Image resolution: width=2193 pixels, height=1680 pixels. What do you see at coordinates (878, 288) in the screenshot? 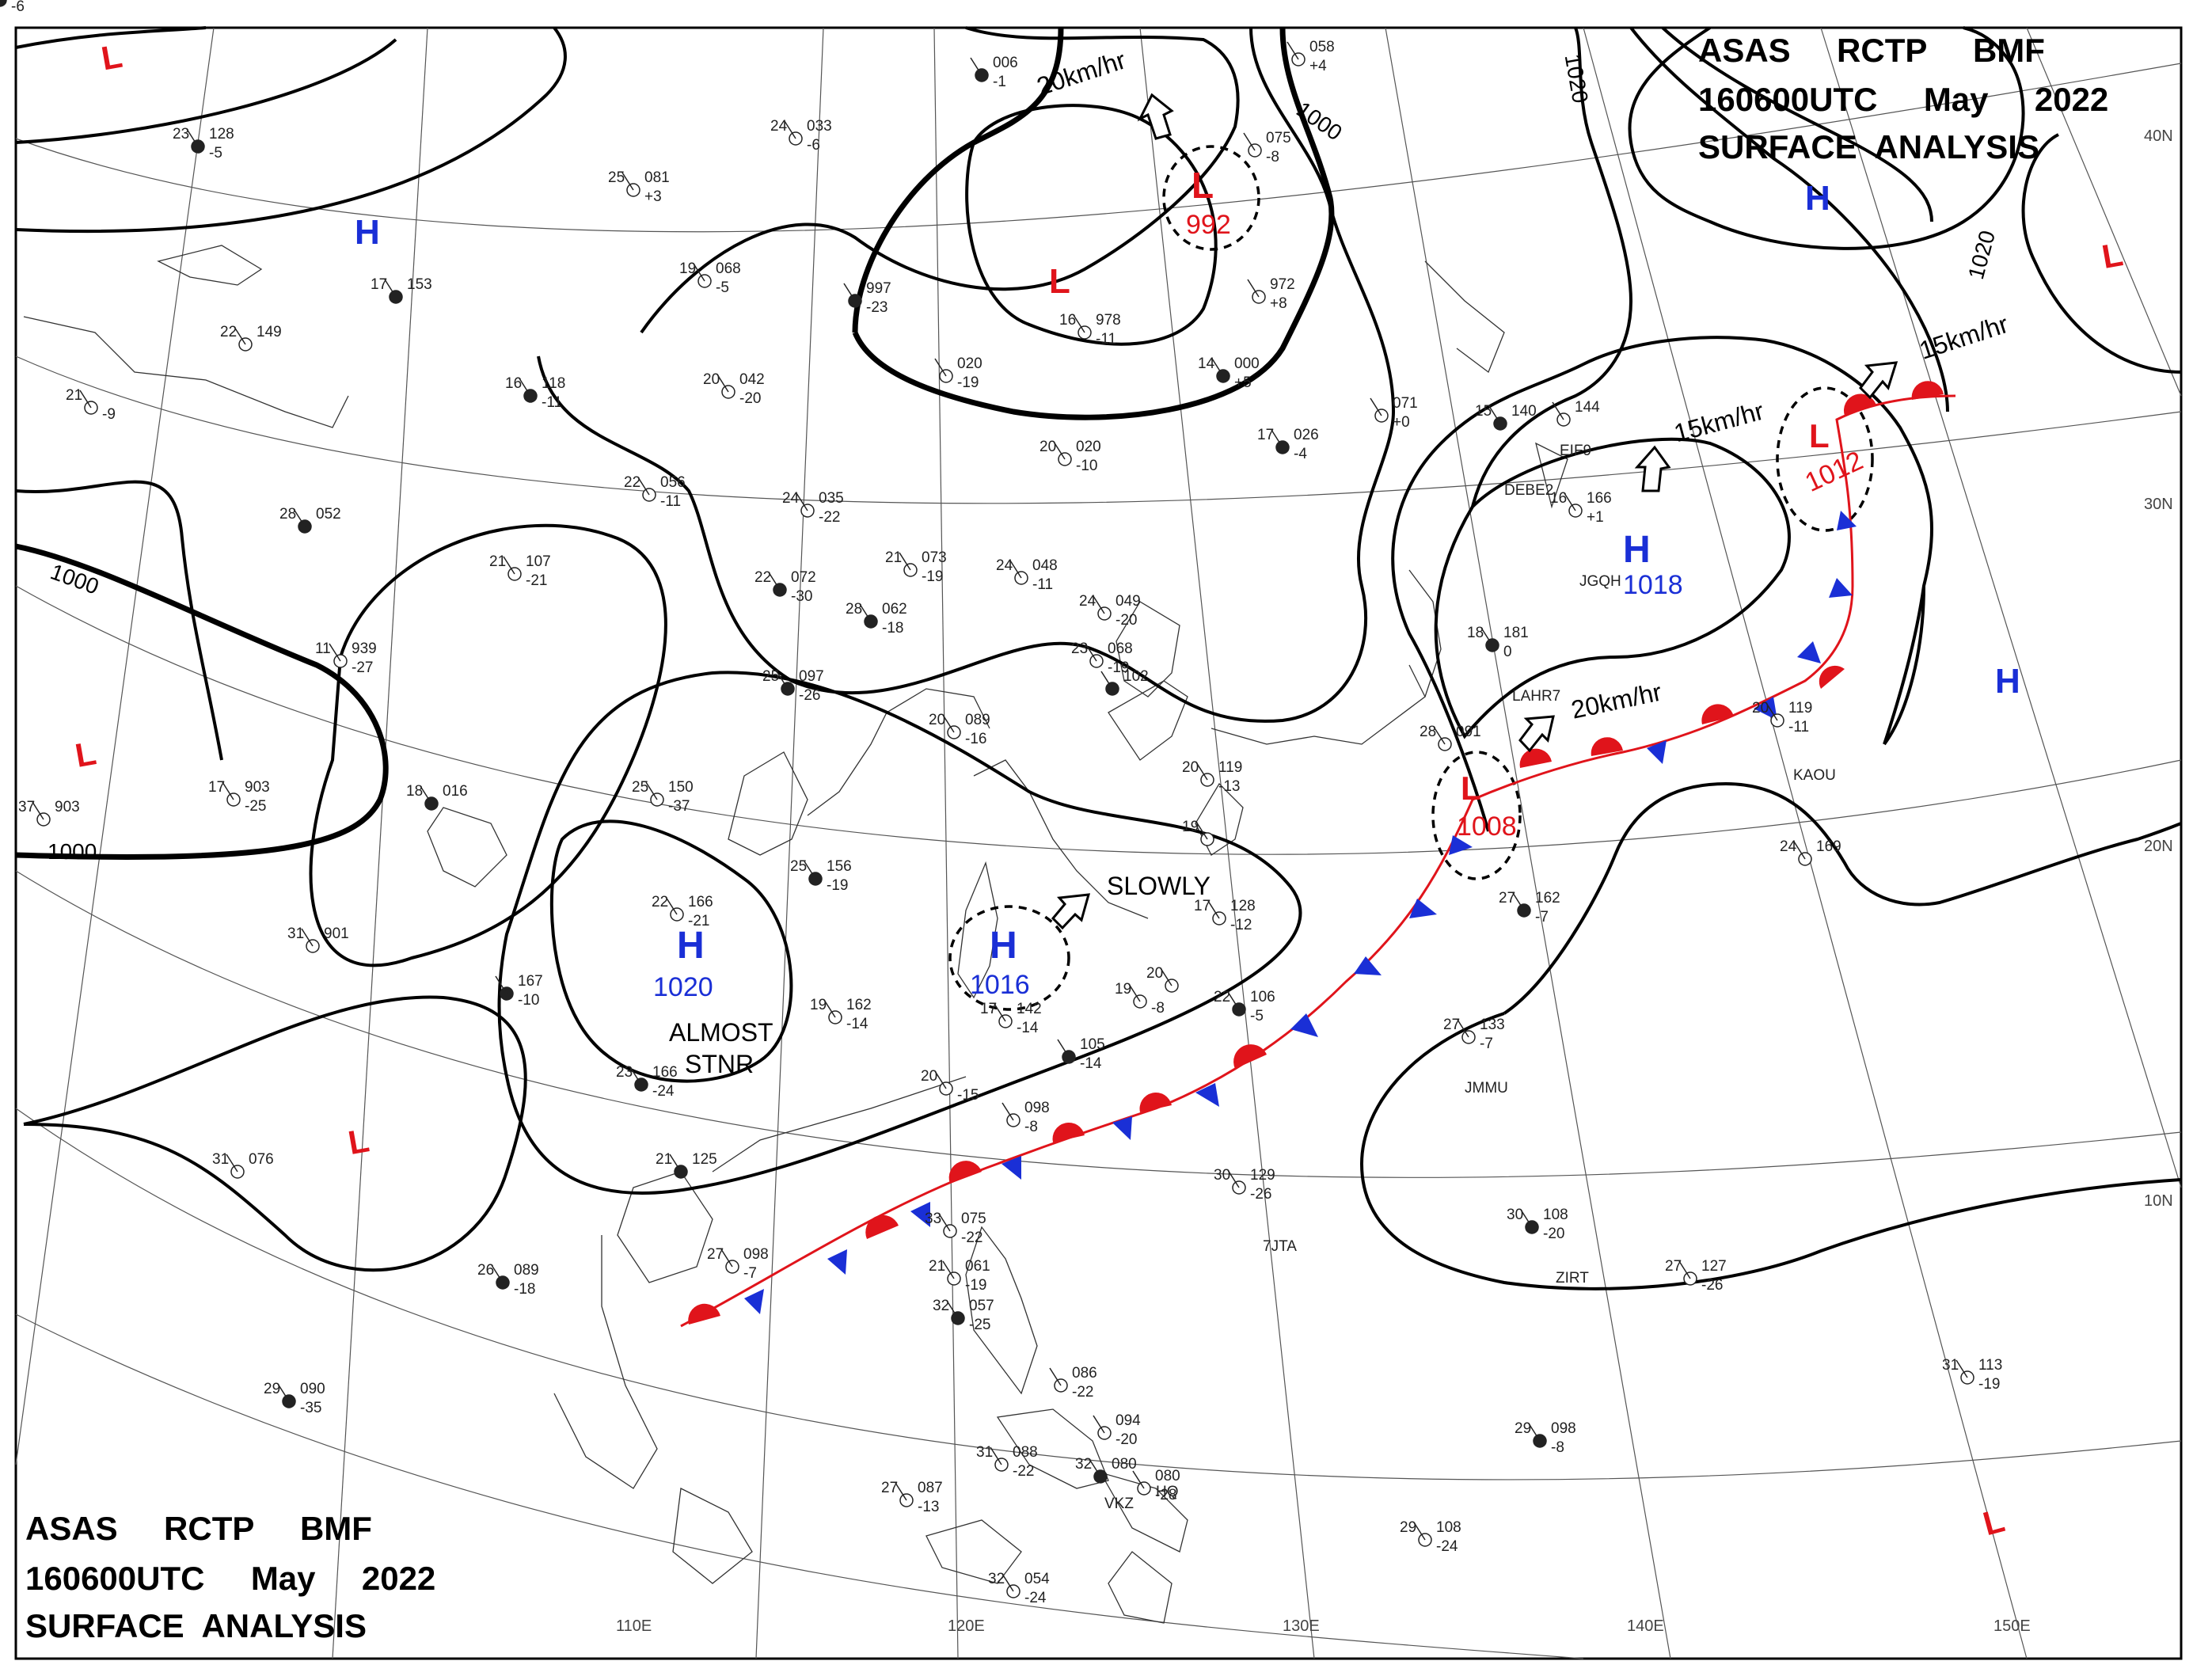
I see `station-pressure: 997` at bounding box center [878, 288].